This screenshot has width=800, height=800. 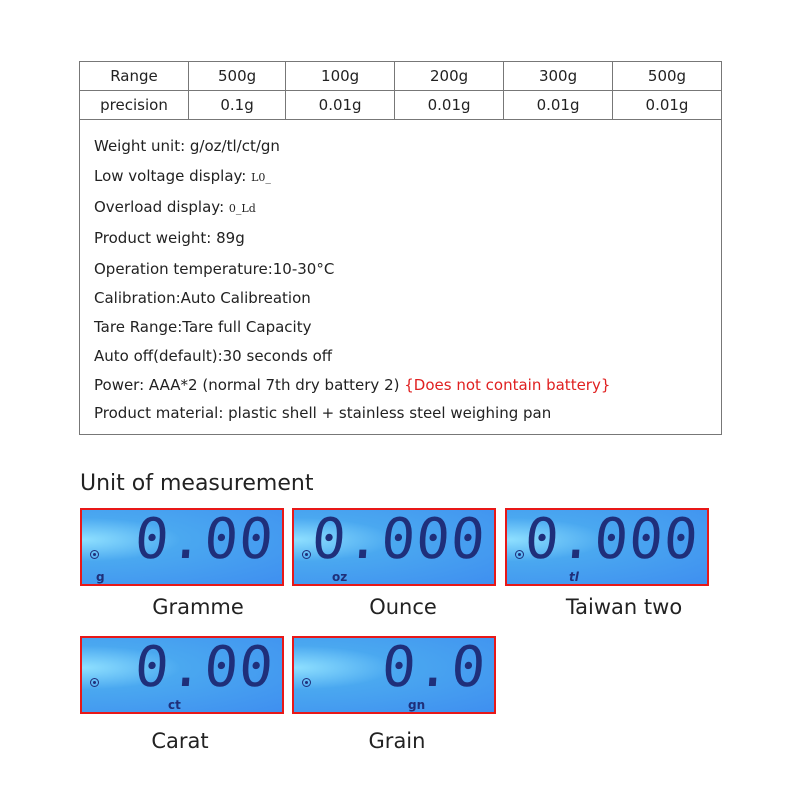 What do you see at coordinates (202, 298) in the screenshot?
I see `calibration: Calibration:Auto Calibreation` at bounding box center [202, 298].